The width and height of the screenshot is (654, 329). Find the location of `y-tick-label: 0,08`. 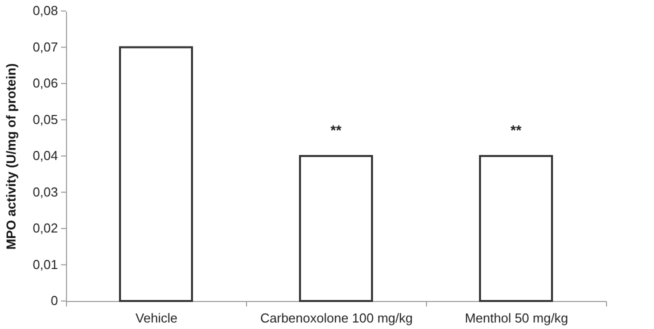

y-tick-label: 0,08 is located at coordinates (45, 10).